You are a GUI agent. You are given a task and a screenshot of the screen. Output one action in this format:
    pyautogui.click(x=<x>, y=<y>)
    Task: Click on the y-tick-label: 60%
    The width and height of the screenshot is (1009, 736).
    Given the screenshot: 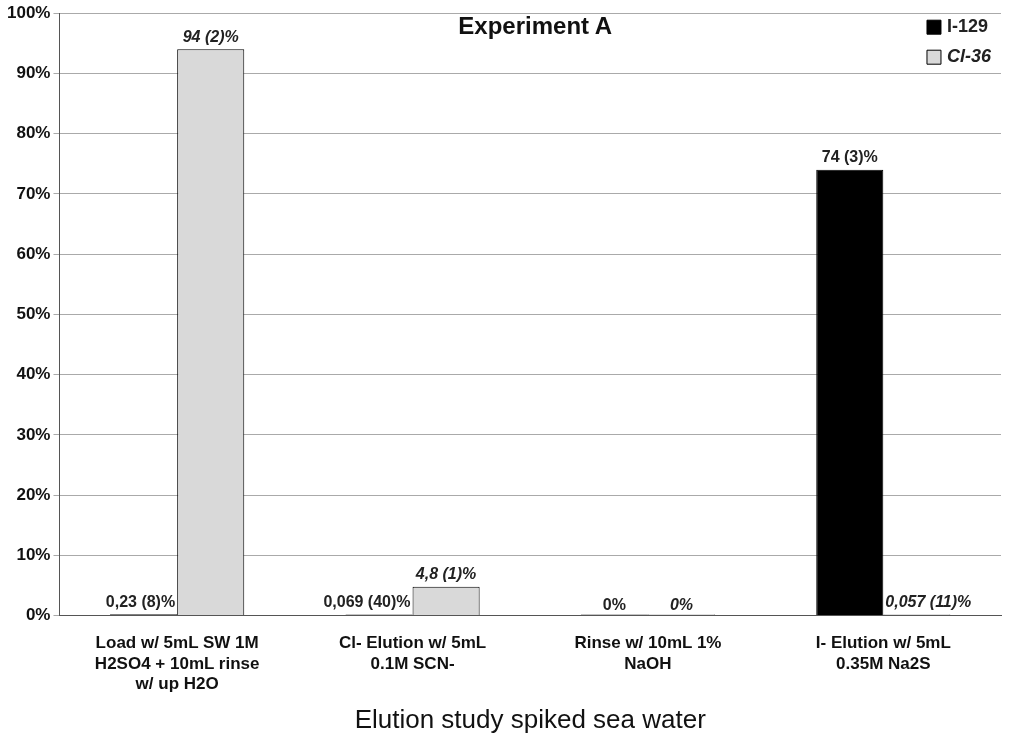 What is the action you would take?
    pyautogui.click(x=33, y=253)
    